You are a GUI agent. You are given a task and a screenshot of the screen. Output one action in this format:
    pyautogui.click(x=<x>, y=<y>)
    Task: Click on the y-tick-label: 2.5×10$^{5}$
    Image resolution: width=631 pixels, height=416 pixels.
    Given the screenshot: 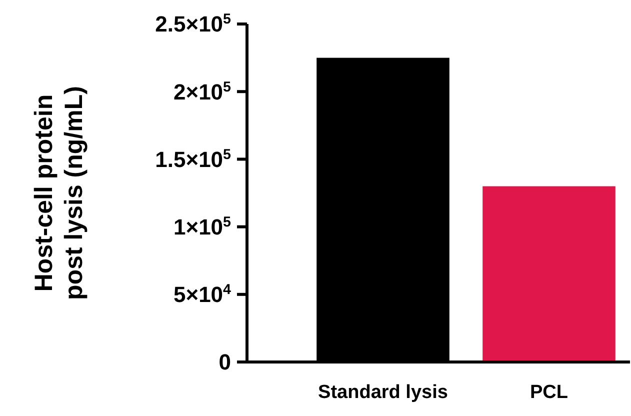 What is the action you would take?
    pyautogui.click(x=193, y=24)
    